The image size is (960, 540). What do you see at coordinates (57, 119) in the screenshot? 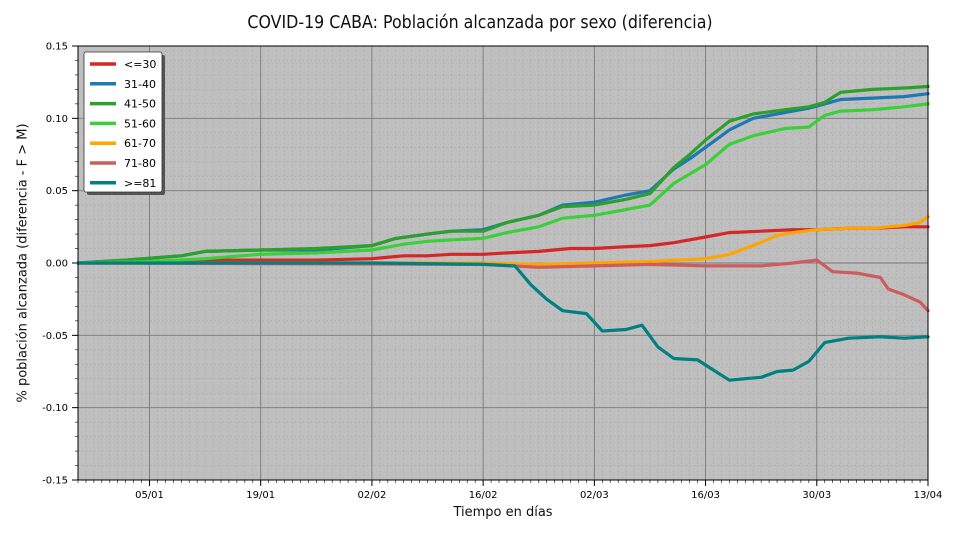
I see `y-tick-label: 0.10` at bounding box center [57, 119].